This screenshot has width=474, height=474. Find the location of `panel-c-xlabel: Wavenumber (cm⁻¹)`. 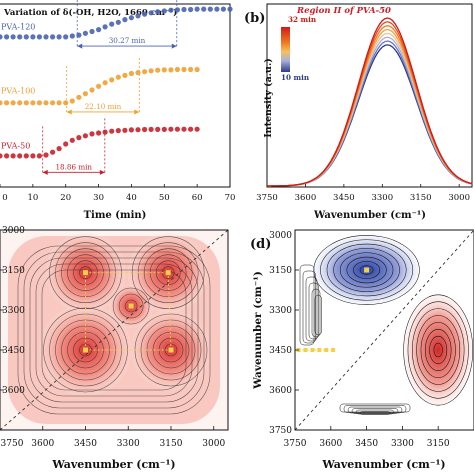

panel-c-xlabel: Wavenumber (cm⁻¹) is located at coordinates (113, 464).